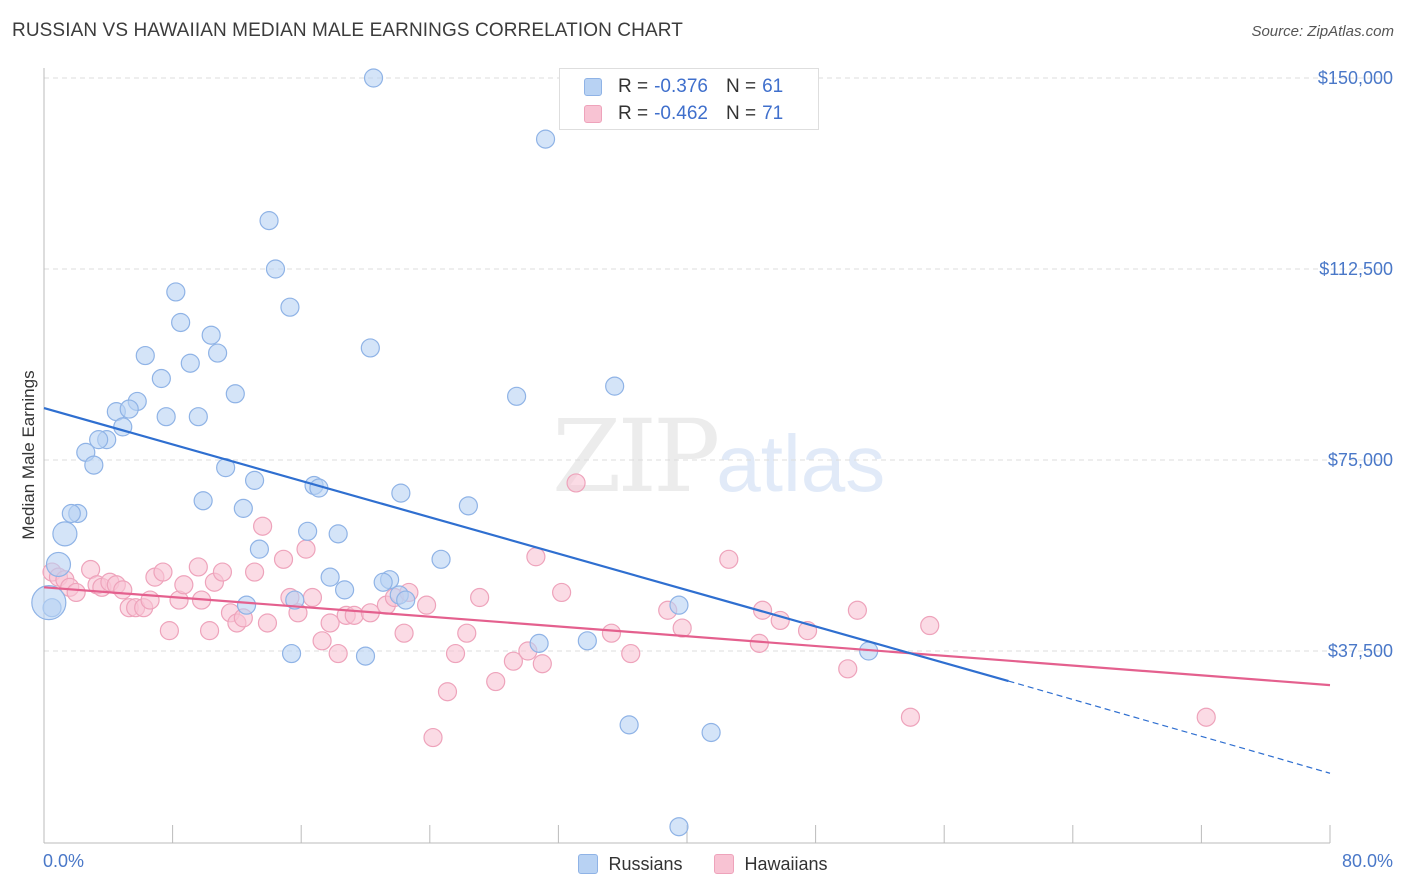  Describe the element at coordinates (630, 864) in the screenshot. I see `legend-item-russians: Russians` at that location.